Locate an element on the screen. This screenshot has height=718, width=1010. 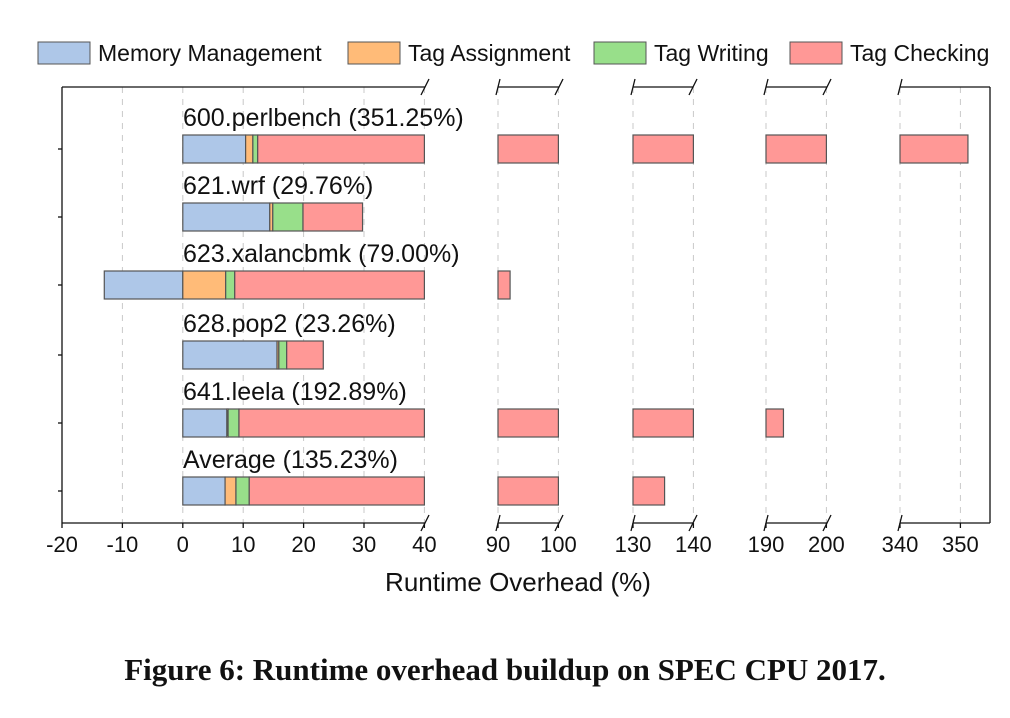
x-tick-label: 350 is located at coordinates (960, 544).